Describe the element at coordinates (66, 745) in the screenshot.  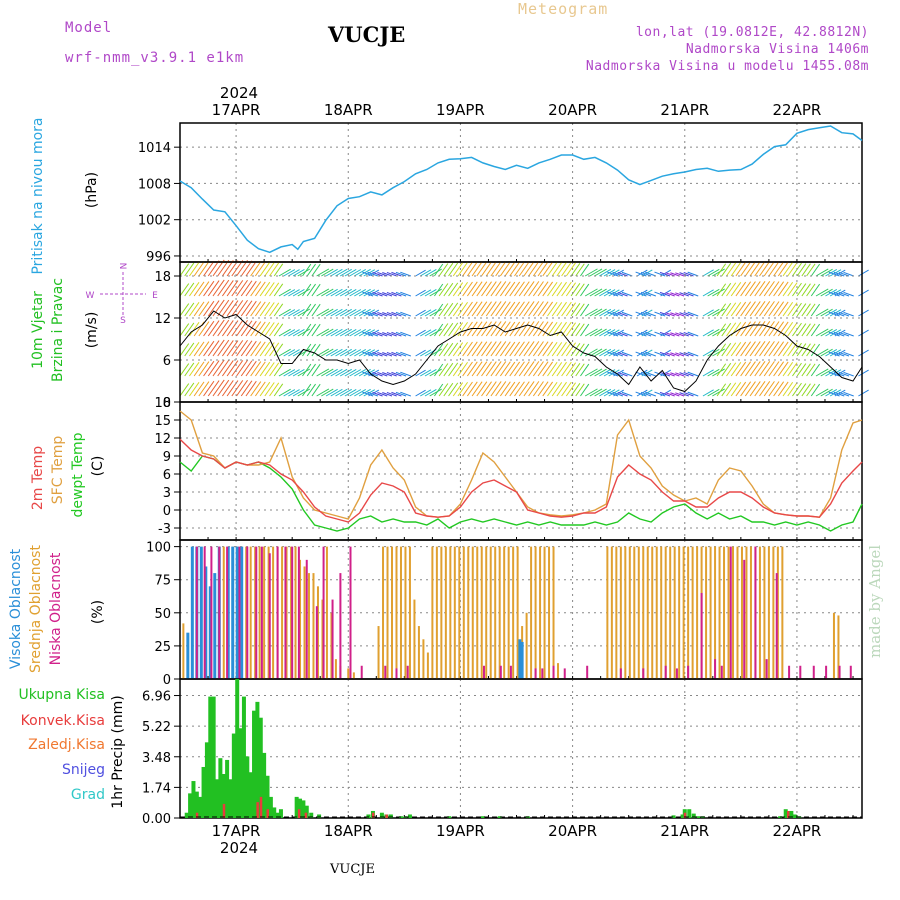
I see `legend-zaledj: Zaledj.Kisa` at that location.